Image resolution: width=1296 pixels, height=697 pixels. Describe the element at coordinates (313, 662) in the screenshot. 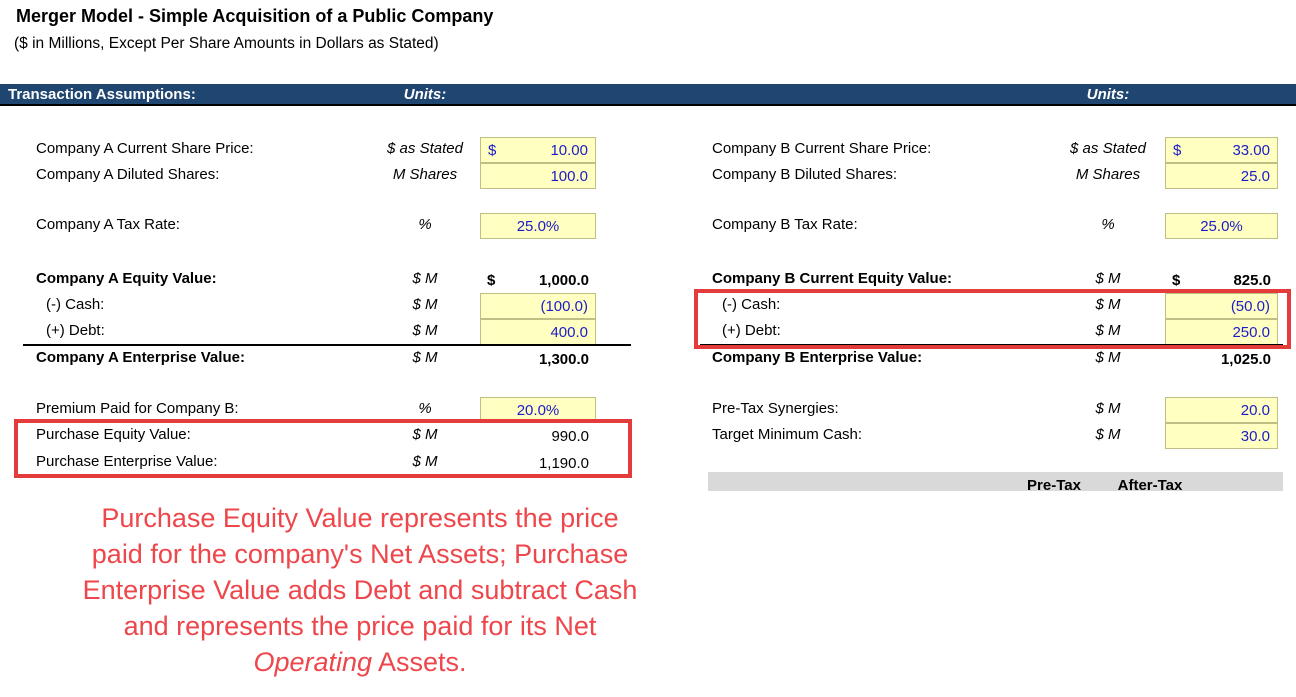

I see `annotation-italic-word: Operating` at that location.